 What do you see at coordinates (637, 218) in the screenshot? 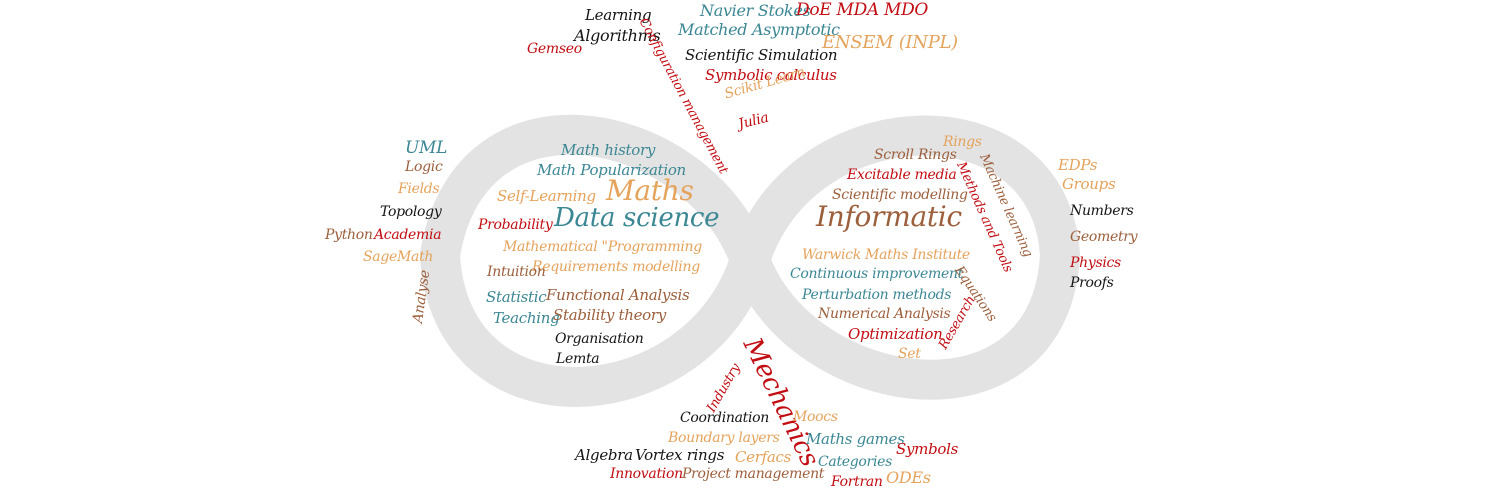
I see `word-data-science: Data science` at bounding box center [637, 218].